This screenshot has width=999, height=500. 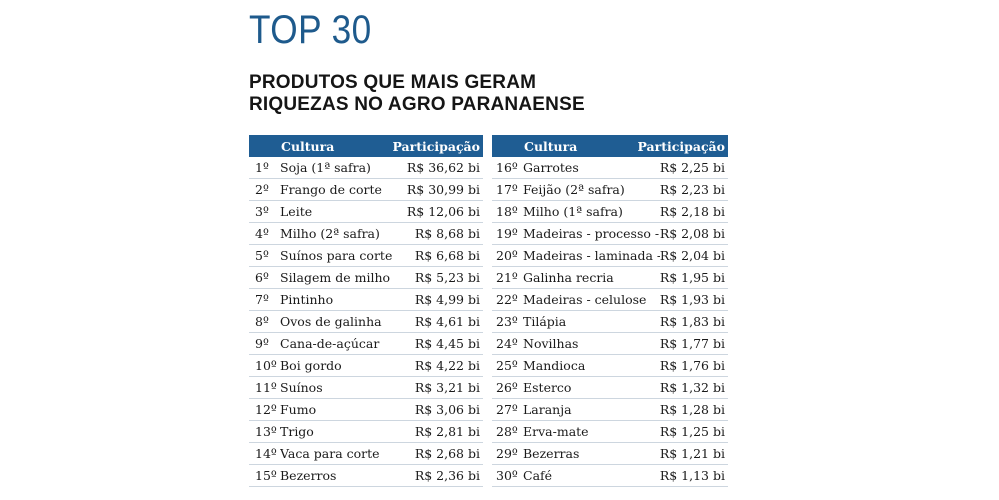 I want to click on share-cell: R$ 2,18 bi, so click(x=692, y=211).